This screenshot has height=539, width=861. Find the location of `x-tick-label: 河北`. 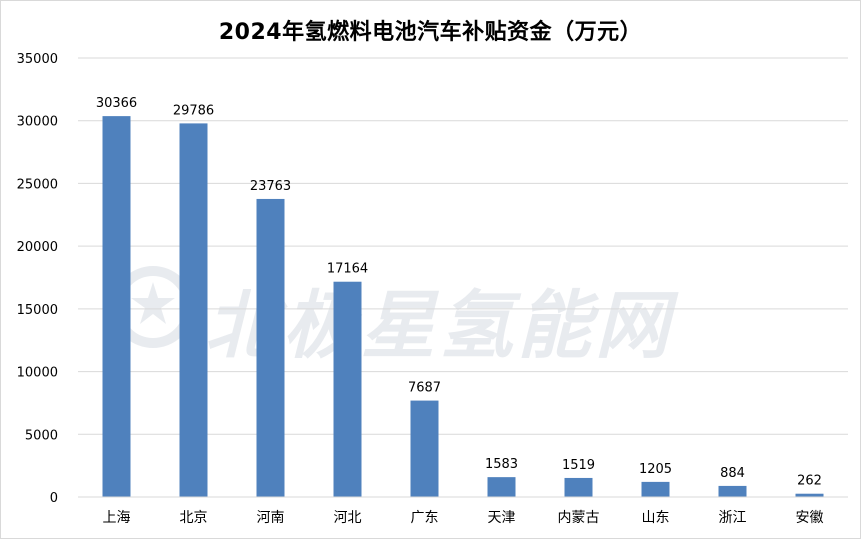

x-tick-label: 河北 is located at coordinates (348, 518).